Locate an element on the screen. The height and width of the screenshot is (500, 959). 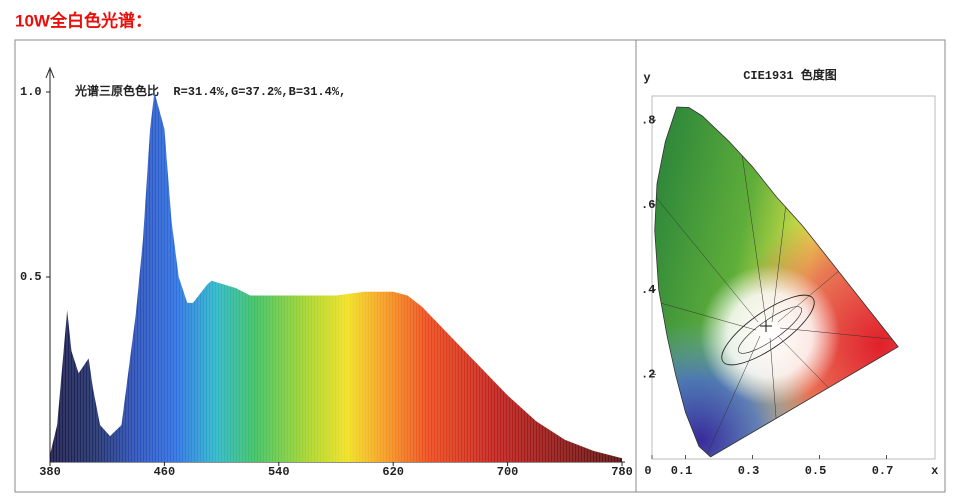
chart-title: CIE1931 色度图 is located at coordinates (790, 75).